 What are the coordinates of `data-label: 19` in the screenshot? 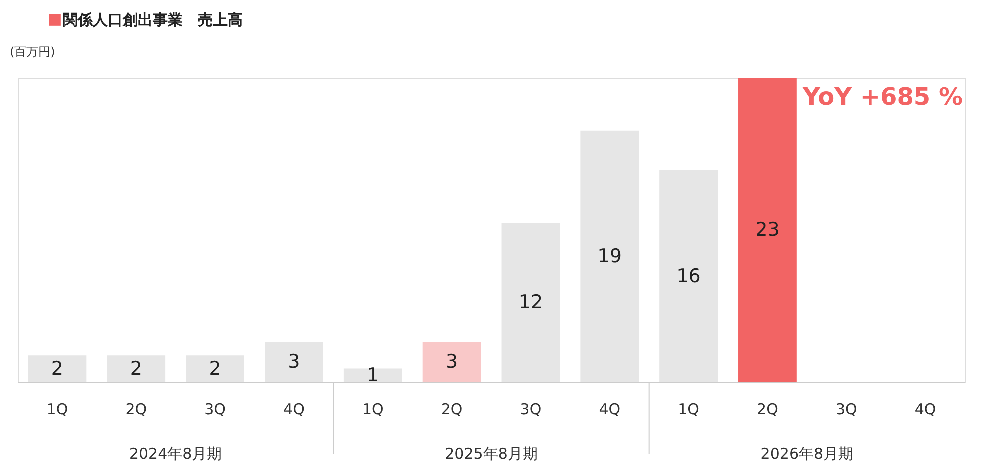 It's located at (610, 256).